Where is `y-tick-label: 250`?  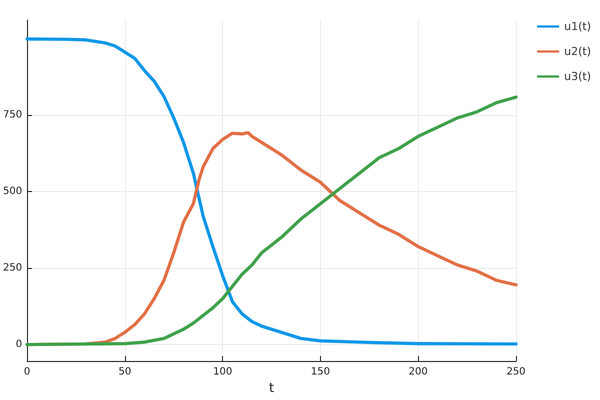 y-tick-label: 250 is located at coordinates (12, 268).